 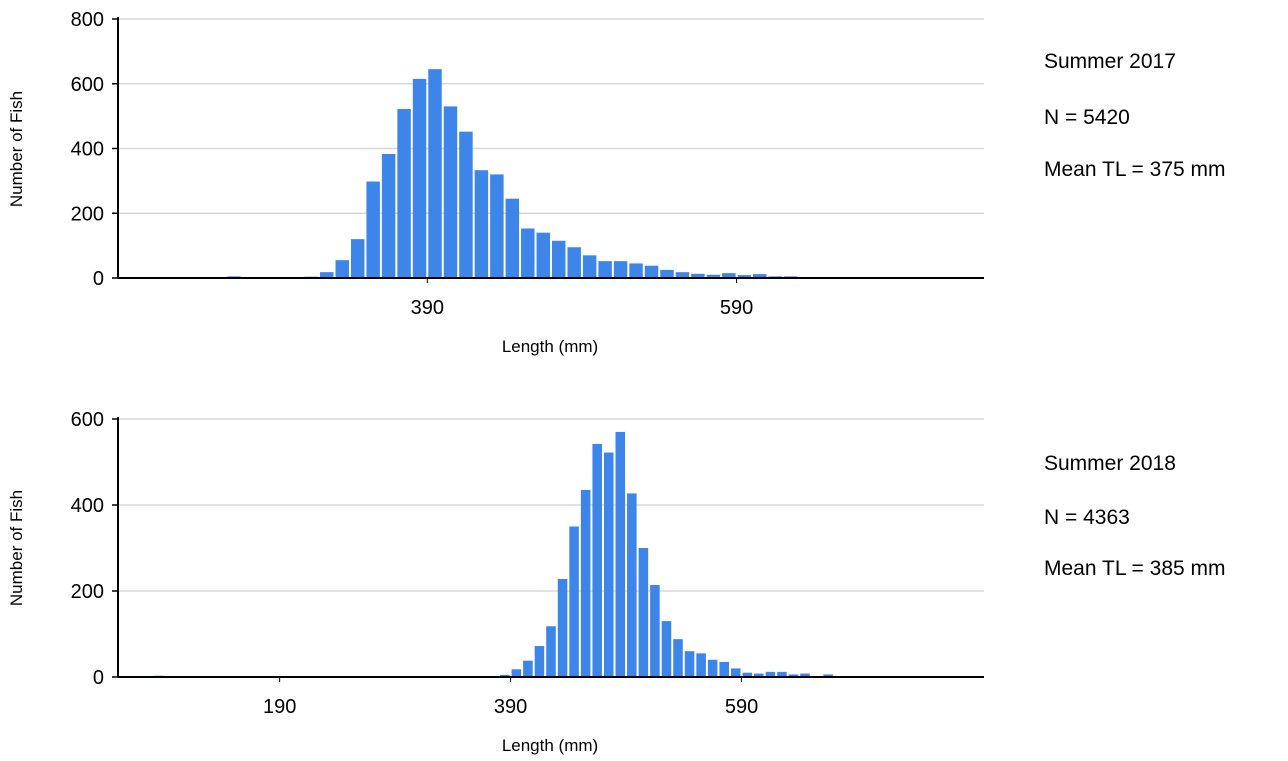 What do you see at coordinates (1087, 517) in the screenshot?
I see `chart2-n-label: N = 4363` at bounding box center [1087, 517].